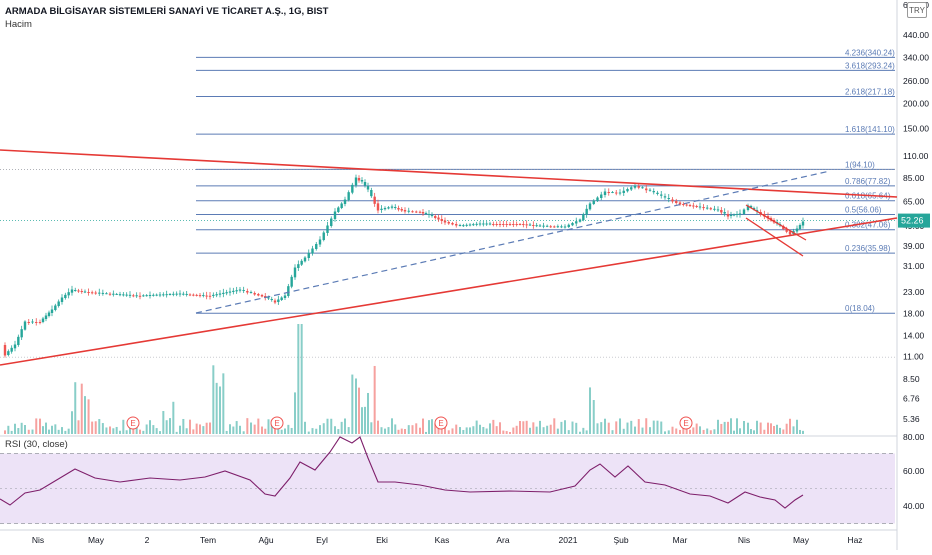  What do you see at coordinates (402, 472) in the screenshot?
I see `rsi-line` at bounding box center [402, 472].